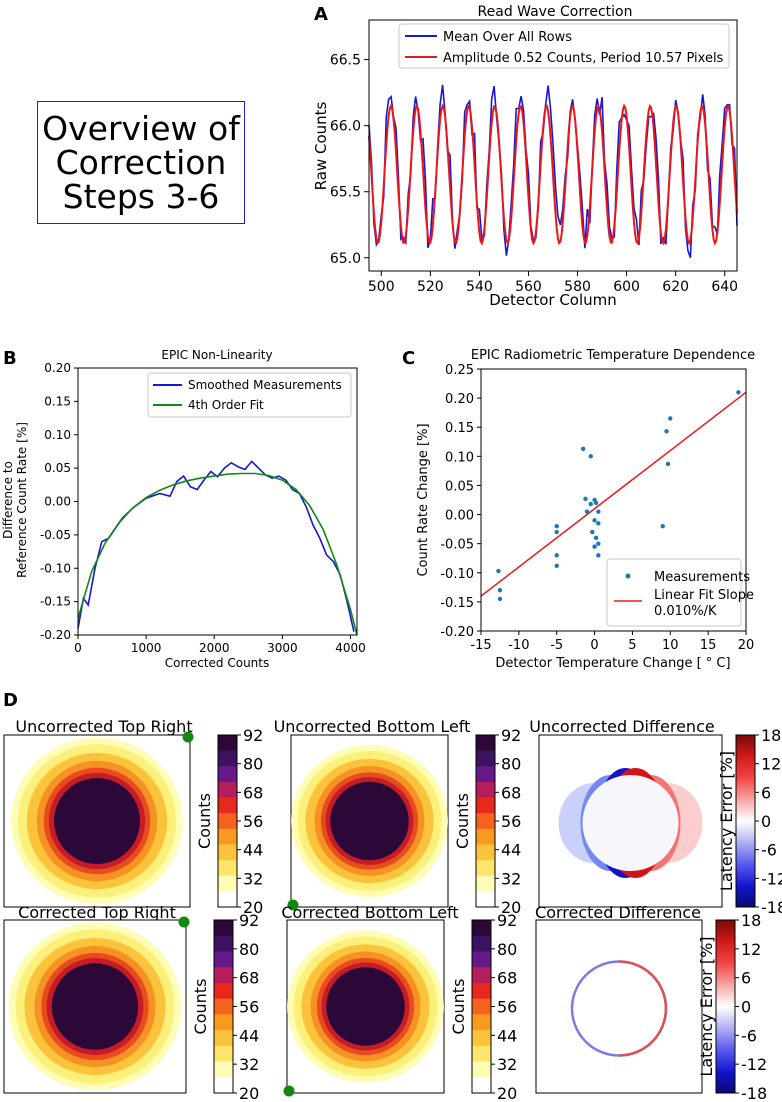 This screenshot has width=782, height=1102. I want to click on panel-c-ytick-label: -0.05, so click(457, 545).